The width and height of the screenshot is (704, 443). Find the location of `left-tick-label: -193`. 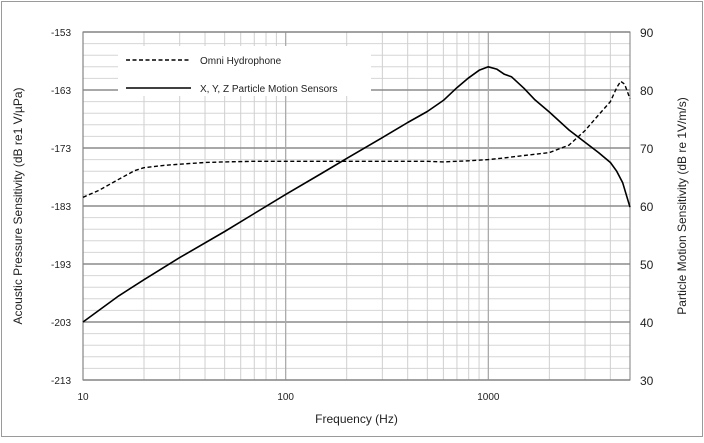

left-tick-label: -193 is located at coordinates (61, 265).